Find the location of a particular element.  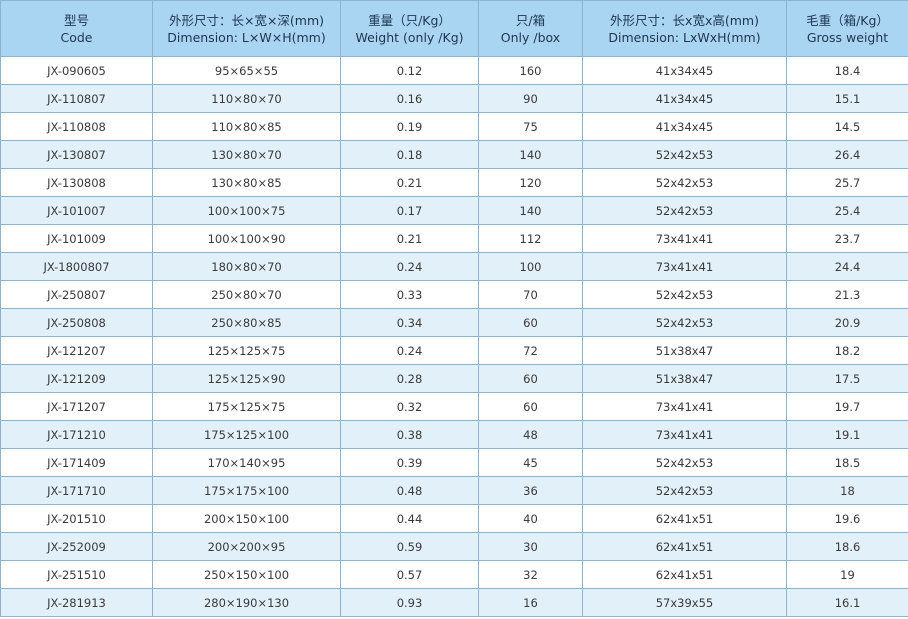

table-cell: 170×140×95 is located at coordinates (246, 462).